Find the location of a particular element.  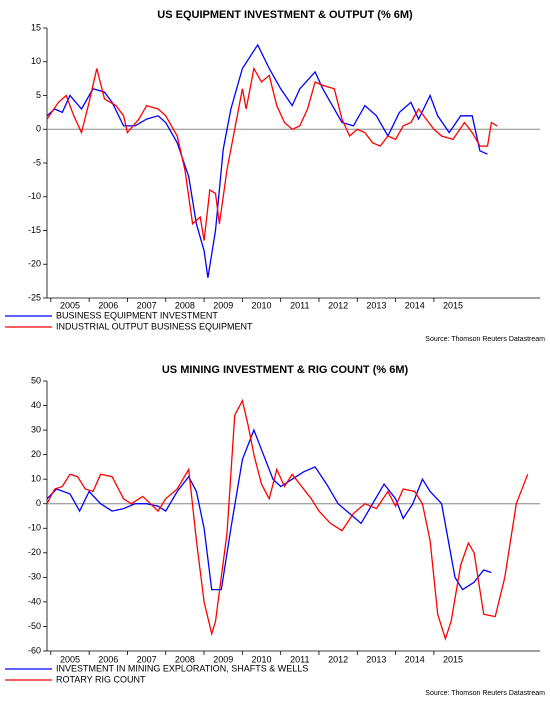

y-tick-label: -25 is located at coordinates (34, 297).